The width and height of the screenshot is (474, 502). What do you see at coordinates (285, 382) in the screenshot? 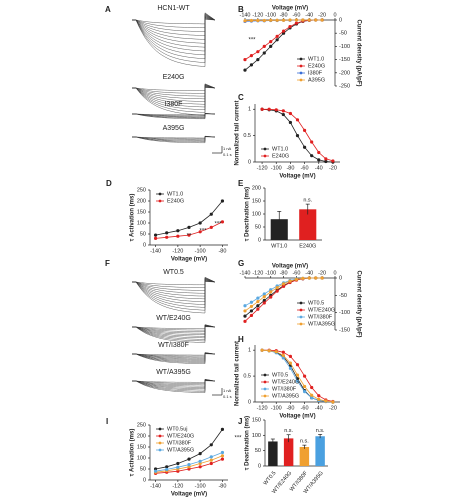
I see `legend-label: WT/E240G` at bounding box center [285, 382].